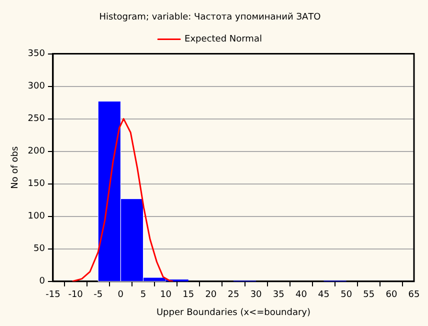  Describe the element at coordinates (256, 295) in the screenshot. I see `x-tick-label: 30` at that location.